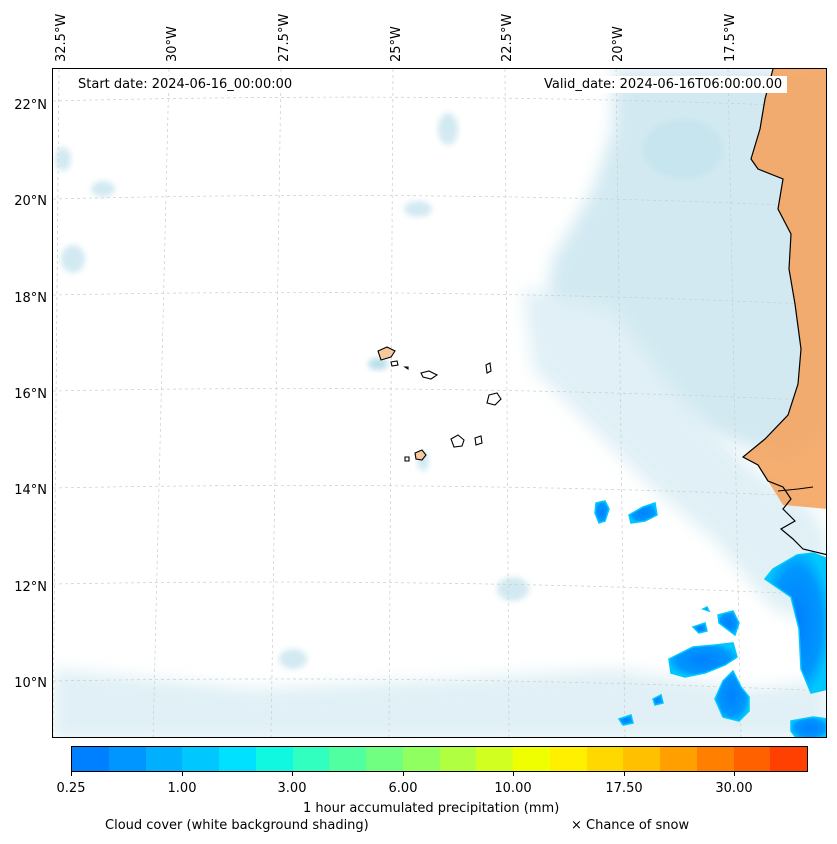 Image resolution: width=837 pixels, height=844 pixels. I want to click on precipitation-layer, so click(710, 618).